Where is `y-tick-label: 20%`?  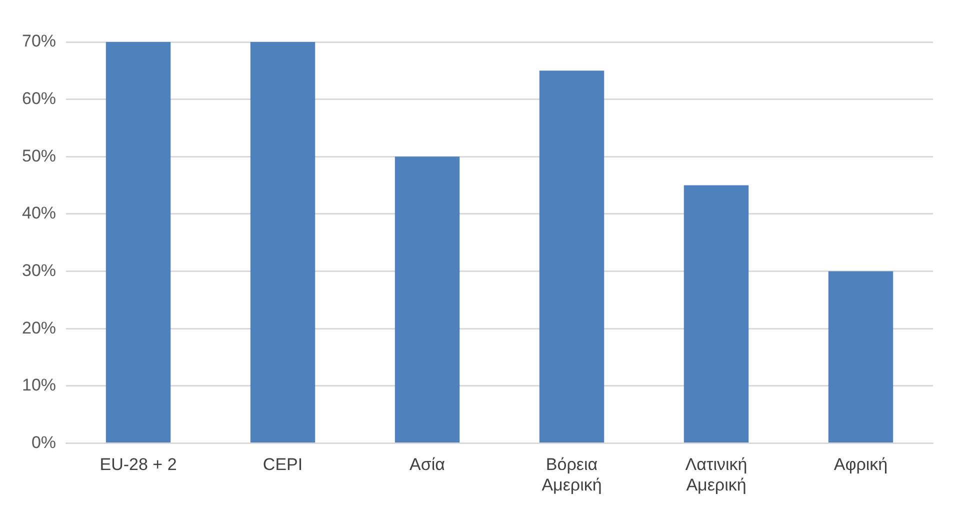 y-tick-label: 20% is located at coordinates (39, 328).